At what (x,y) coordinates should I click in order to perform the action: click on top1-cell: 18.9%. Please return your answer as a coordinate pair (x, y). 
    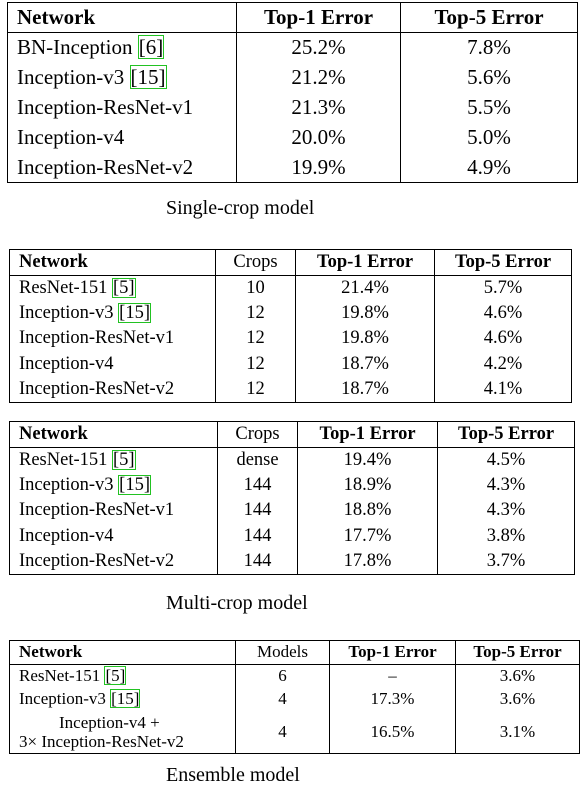
    Looking at the image, I should click on (367, 485).